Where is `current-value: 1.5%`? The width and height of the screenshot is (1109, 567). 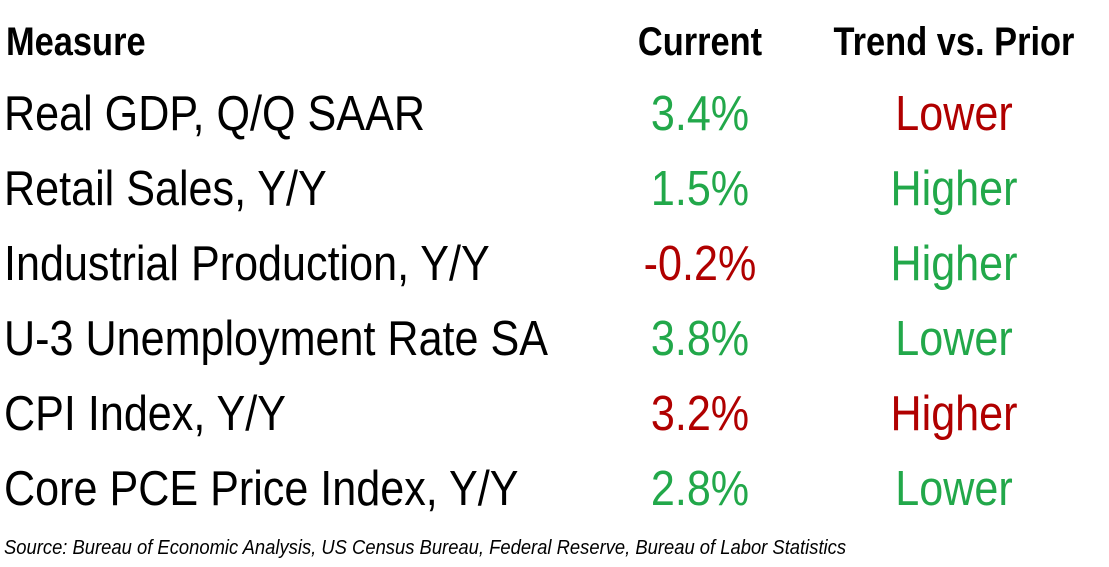
current-value: 1.5% is located at coordinates (700, 189).